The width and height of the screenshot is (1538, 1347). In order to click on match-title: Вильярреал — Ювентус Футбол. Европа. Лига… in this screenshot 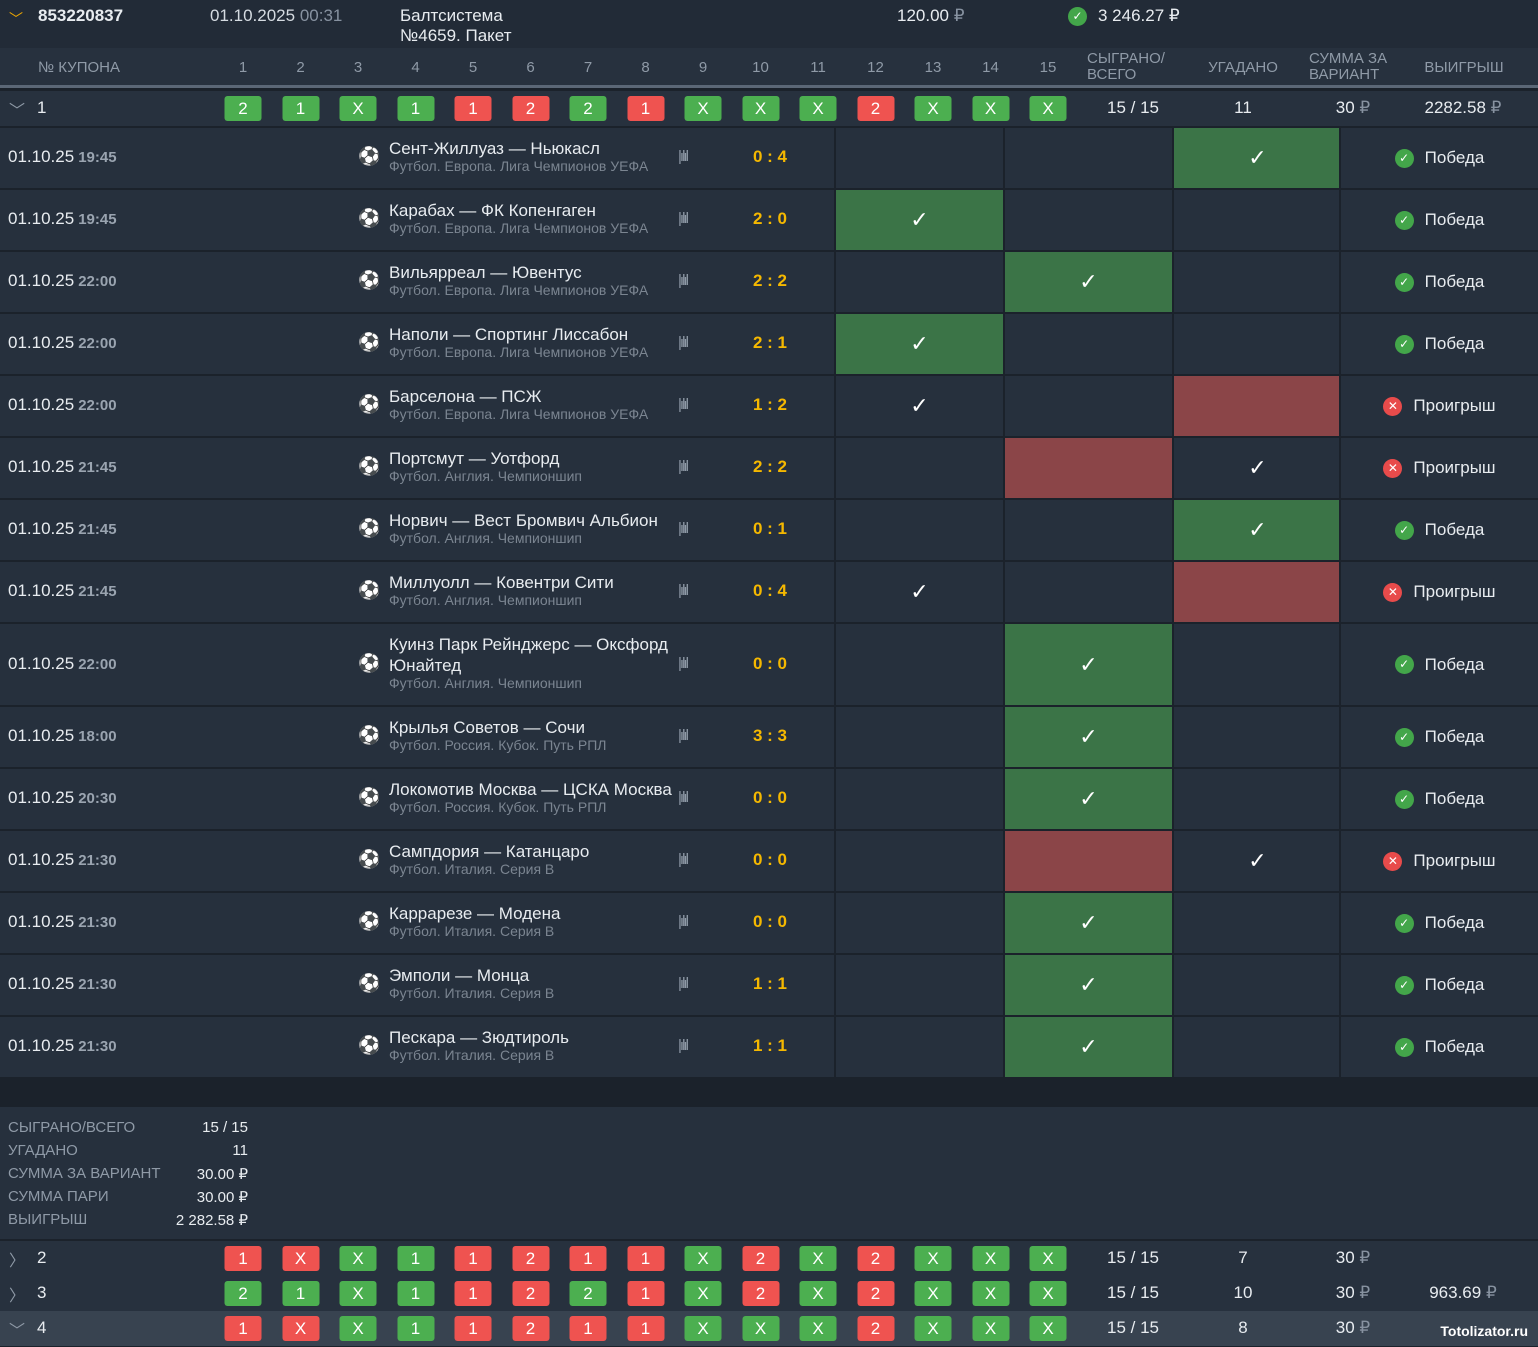, I will do `click(531, 279)`.